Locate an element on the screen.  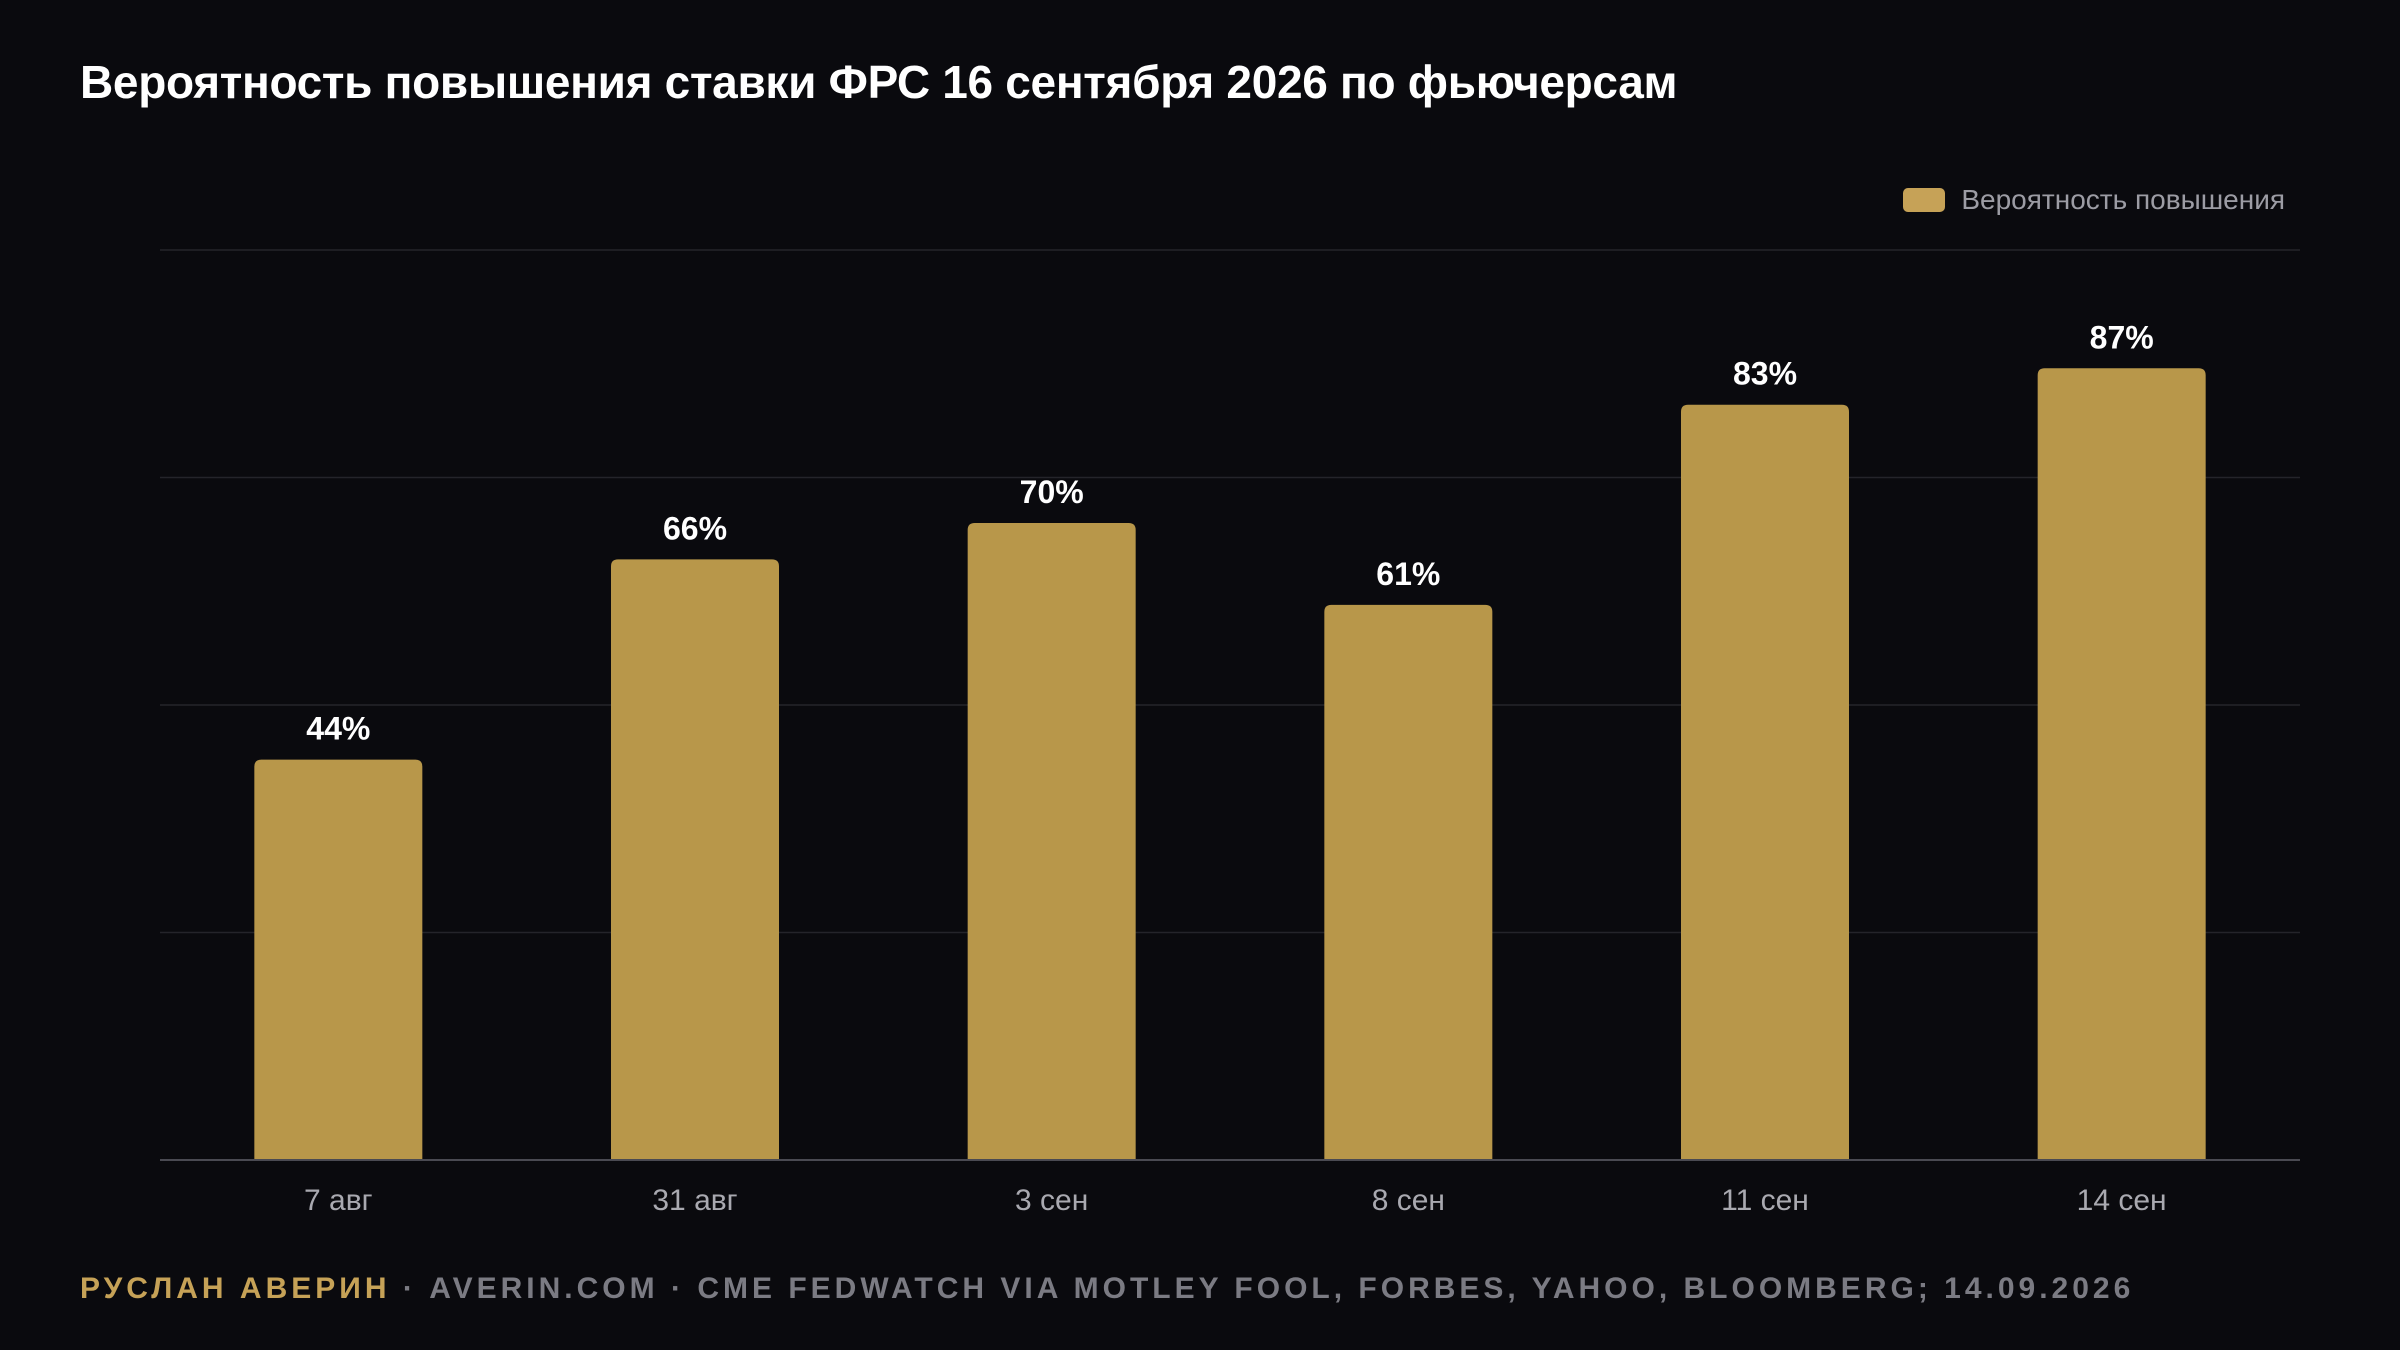
x-tick-label: 14 сен is located at coordinates (2122, 1200).